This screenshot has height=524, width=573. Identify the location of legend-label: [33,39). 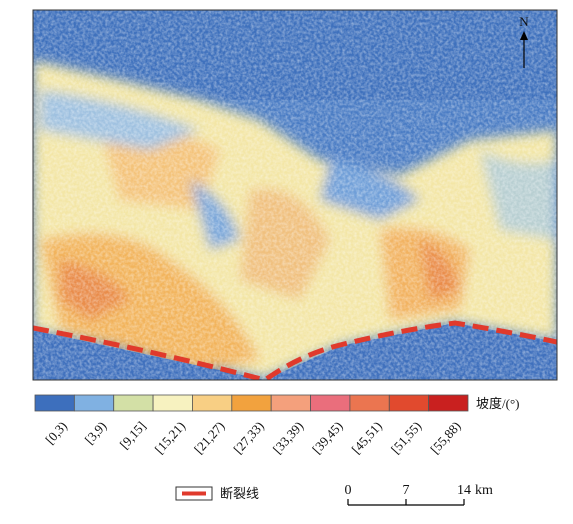
(288, 437).